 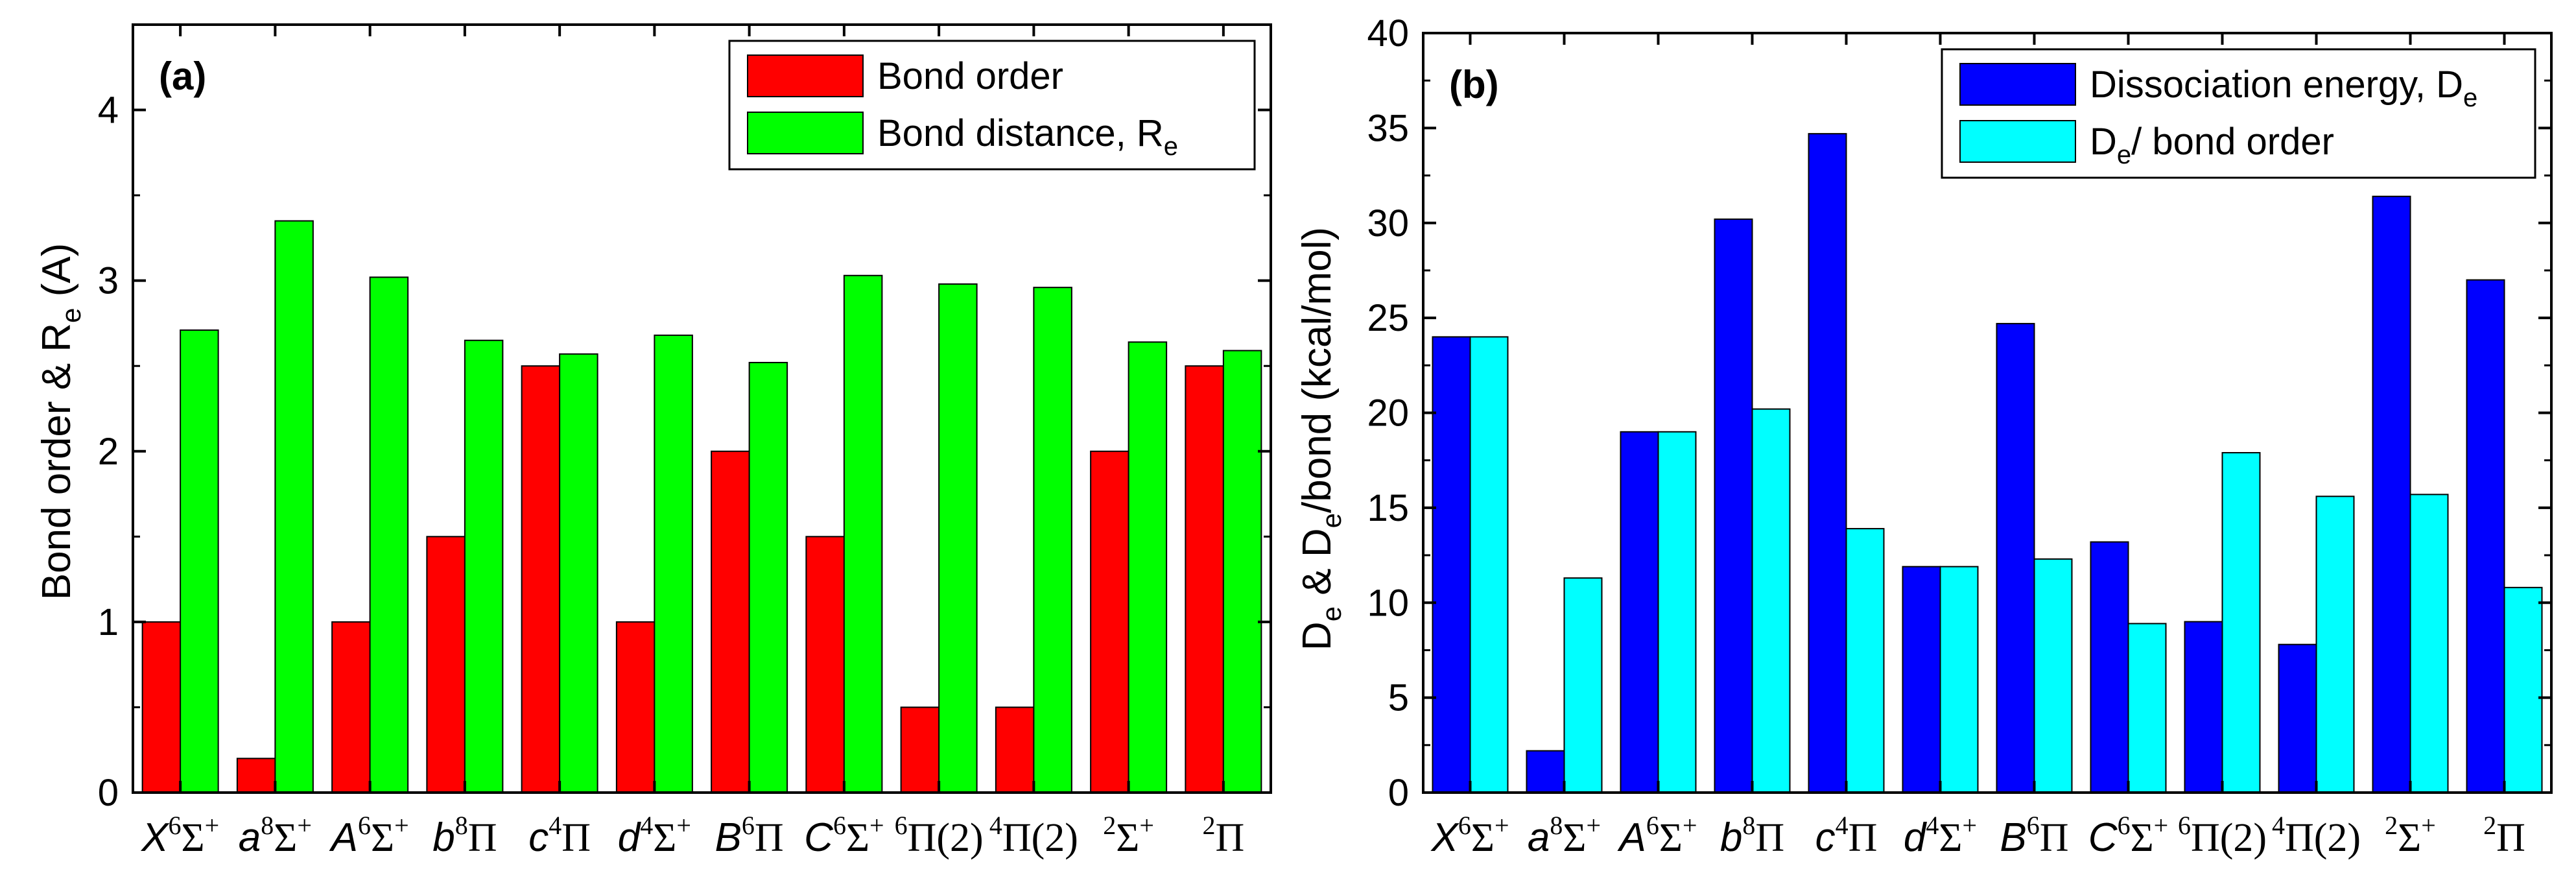 I want to click on bar-a-s0-c10, so click(x=1109, y=621).